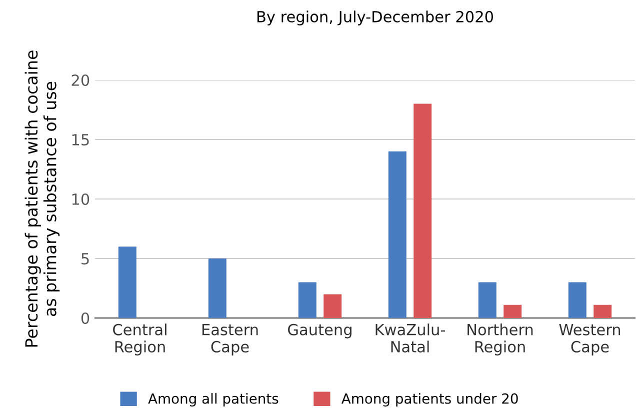 This screenshot has width=639, height=419. Describe the element at coordinates (500, 340) in the screenshot. I see `x-tick-label: Northern Region` at that location.